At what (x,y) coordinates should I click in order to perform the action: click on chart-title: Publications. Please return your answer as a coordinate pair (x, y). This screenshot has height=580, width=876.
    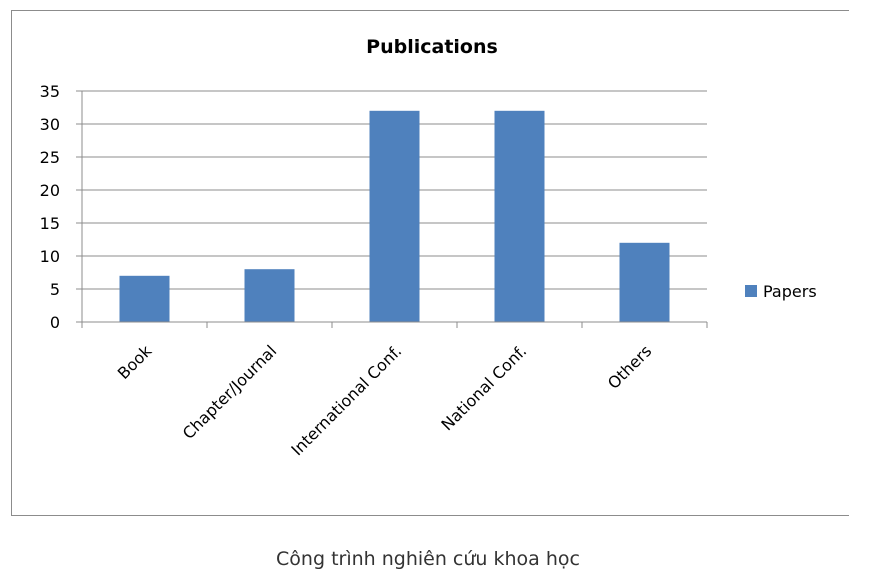
    Looking at the image, I should click on (432, 47).